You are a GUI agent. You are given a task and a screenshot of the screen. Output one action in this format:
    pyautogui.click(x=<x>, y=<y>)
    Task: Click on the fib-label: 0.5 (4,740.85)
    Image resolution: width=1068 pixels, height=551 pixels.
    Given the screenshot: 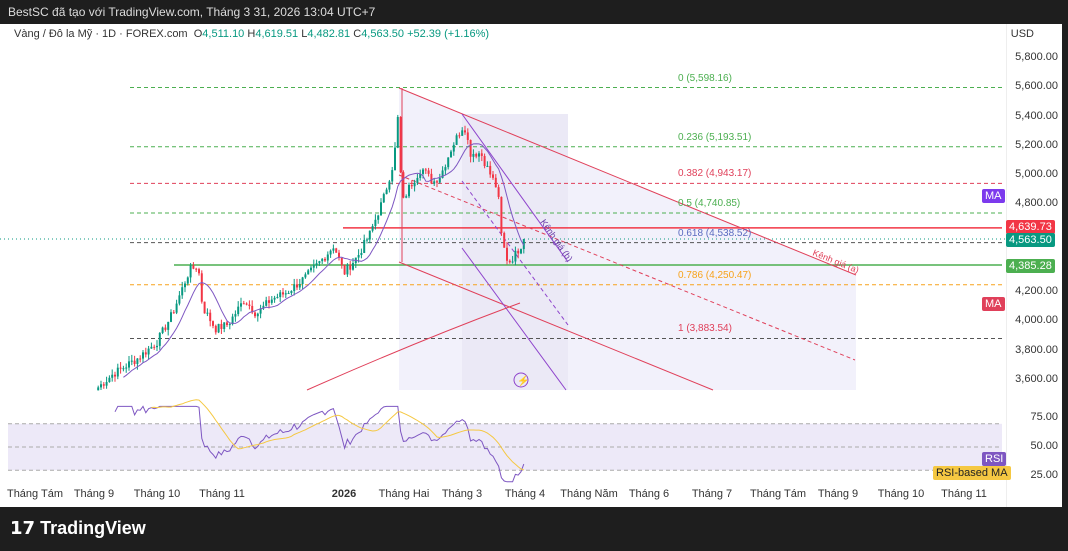 What is the action you would take?
    pyautogui.click(x=709, y=203)
    